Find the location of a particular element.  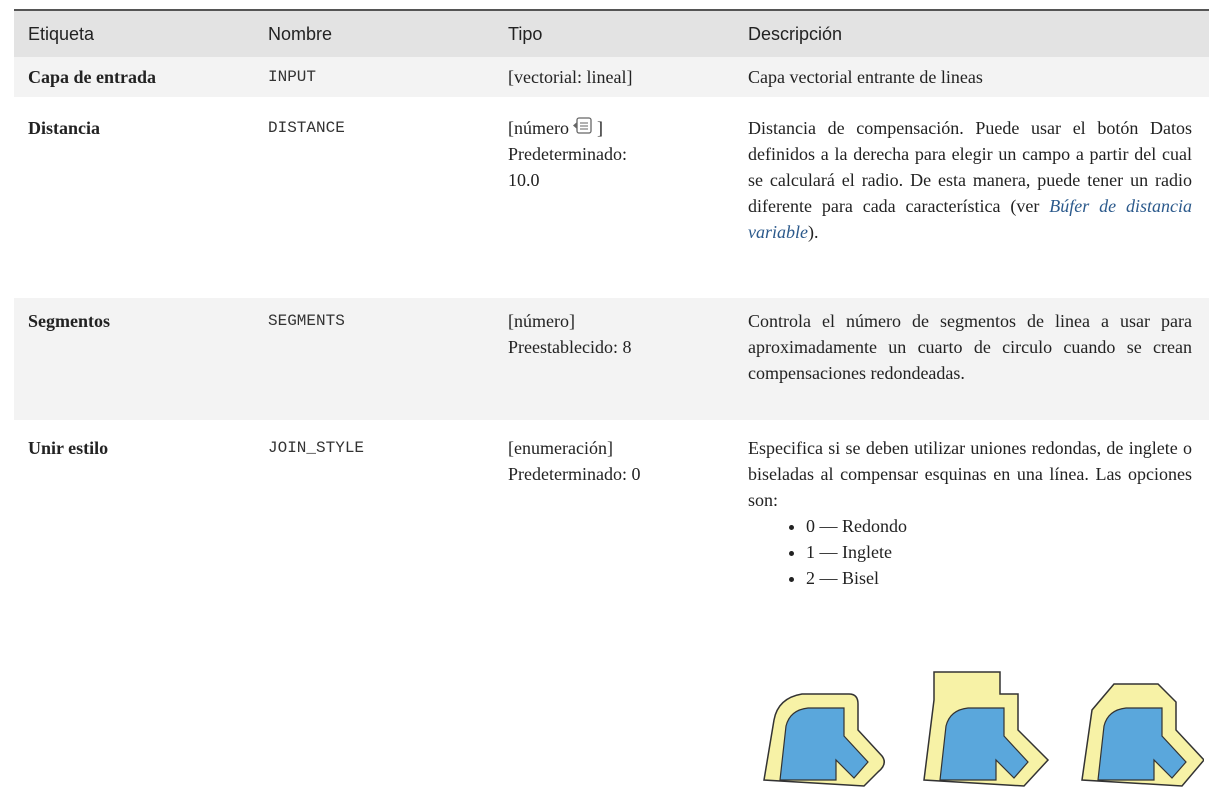

label: Distancia is located at coordinates (64, 128).